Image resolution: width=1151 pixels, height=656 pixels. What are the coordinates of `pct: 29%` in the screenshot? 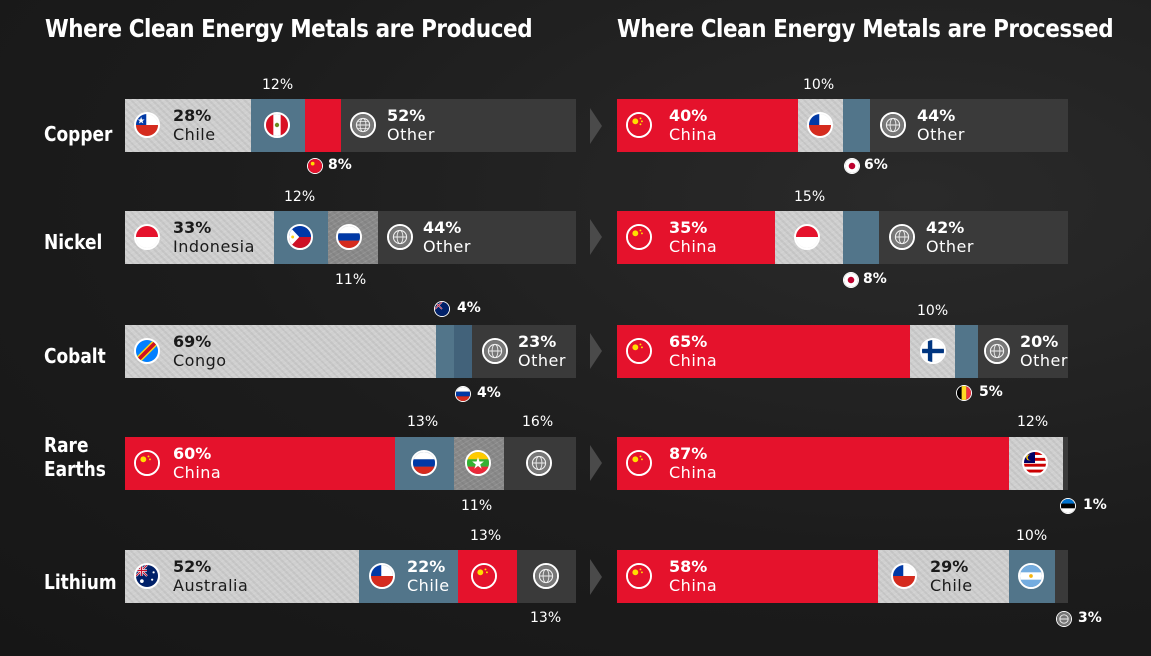 It's located at (949, 566).